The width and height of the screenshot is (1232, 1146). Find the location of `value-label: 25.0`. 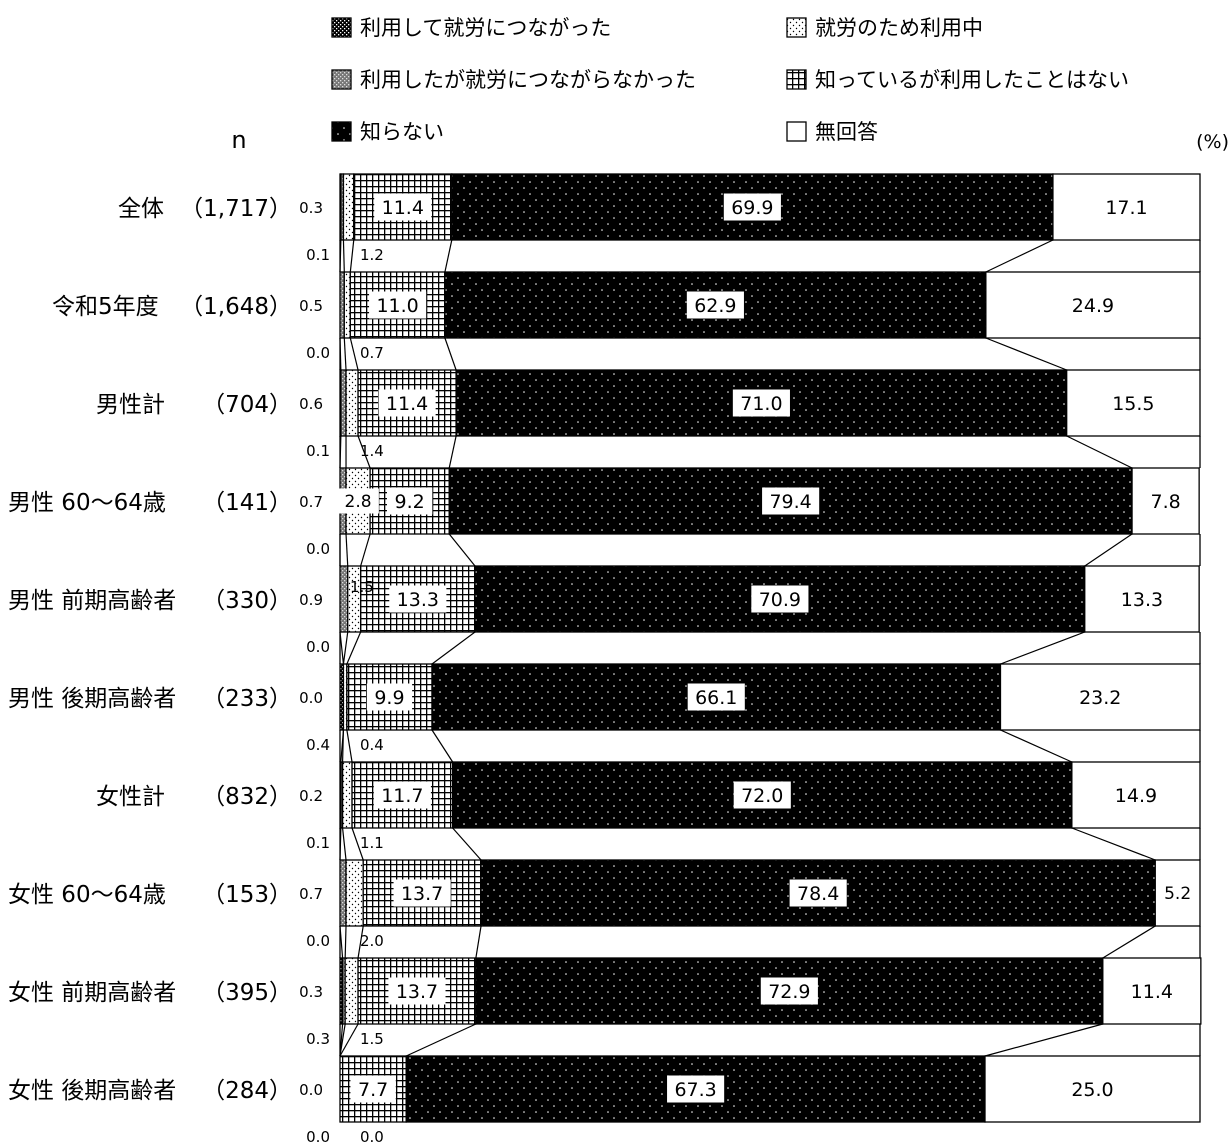

value-label: 25.0 is located at coordinates (1092, 1090).